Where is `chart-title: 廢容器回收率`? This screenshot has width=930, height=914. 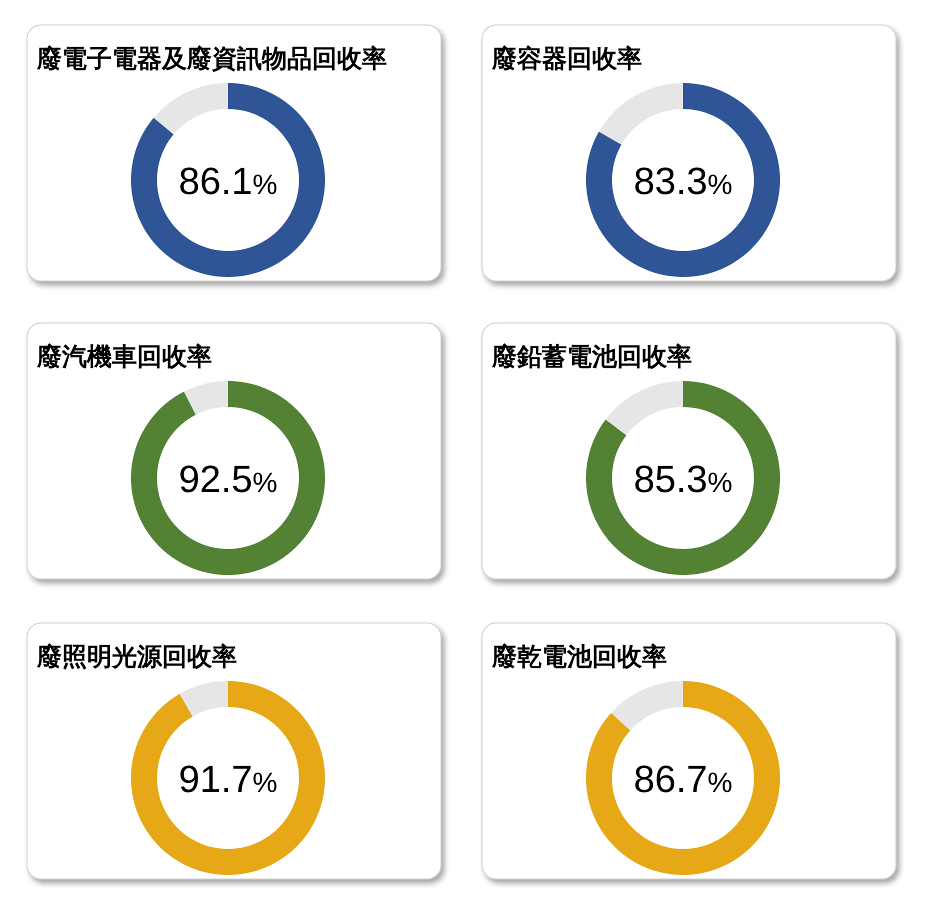
chart-title: 廢容器回收率 is located at coordinates (566, 58).